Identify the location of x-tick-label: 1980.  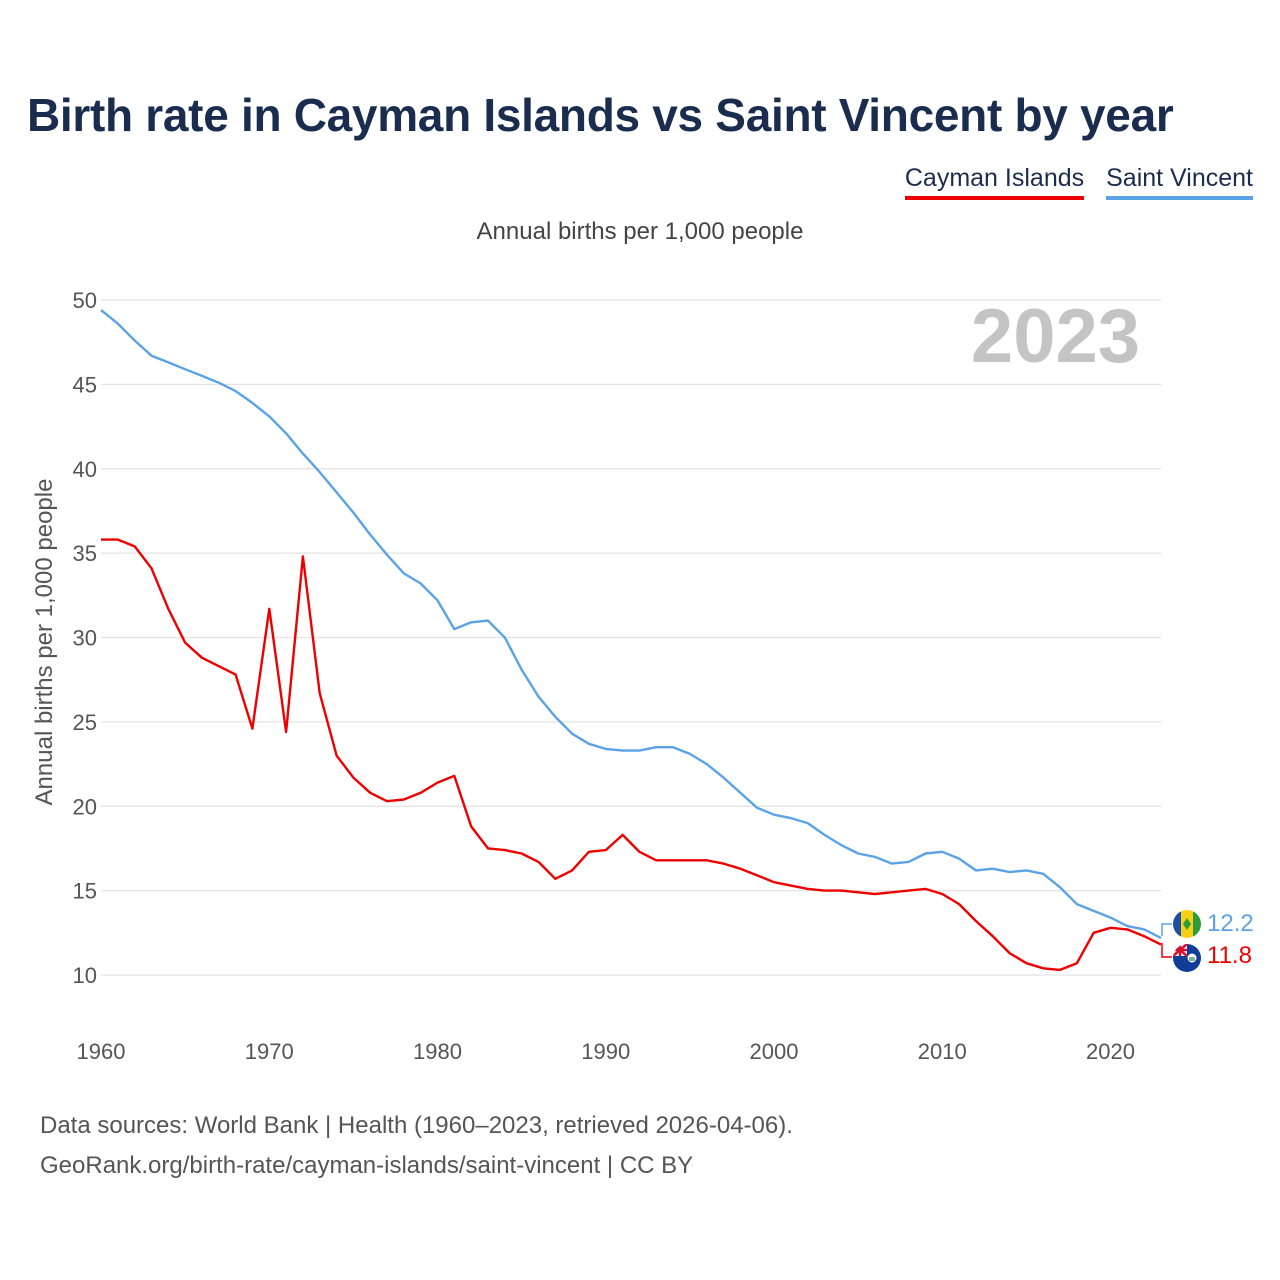
(437, 1051).